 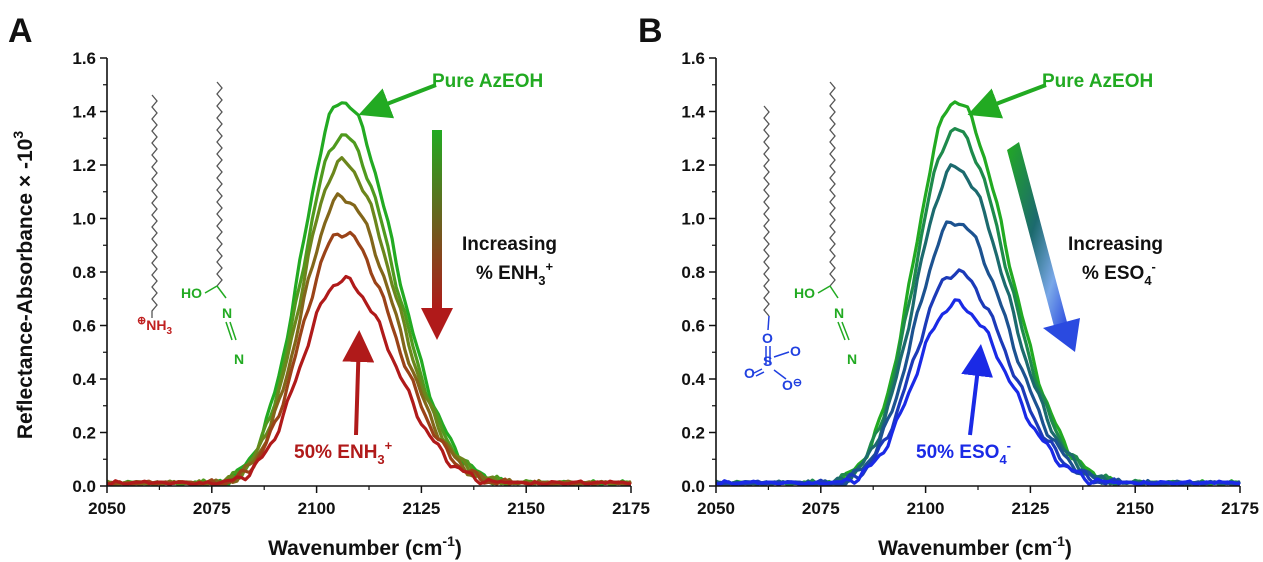 What do you see at coordinates (1037, 236) in the screenshot?
I see `trend-arrow-shaft` at bounding box center [1037, 236].